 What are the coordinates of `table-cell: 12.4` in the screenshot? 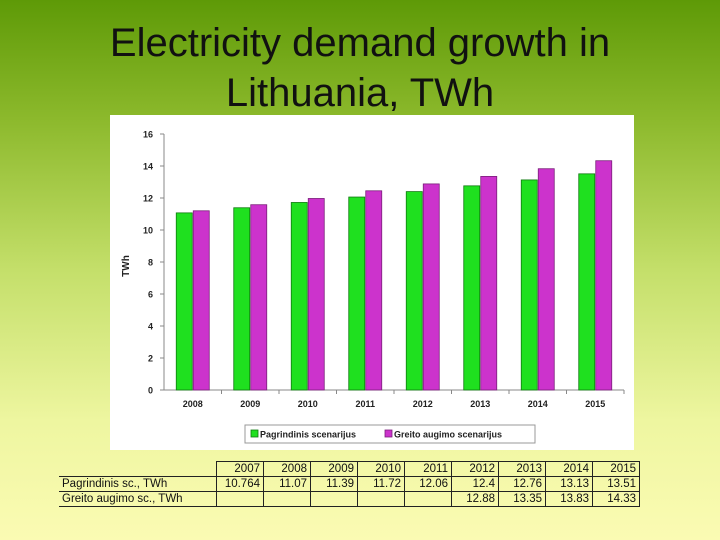 It's located at (475, 484).